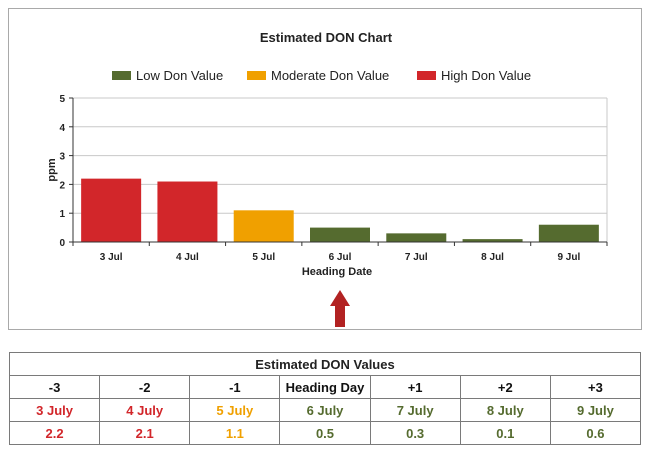  What do you see at coordinates (416, 257) in the screenshot?
I see `x-tick-label: 7 Jul` at bounding box center [416, 257].